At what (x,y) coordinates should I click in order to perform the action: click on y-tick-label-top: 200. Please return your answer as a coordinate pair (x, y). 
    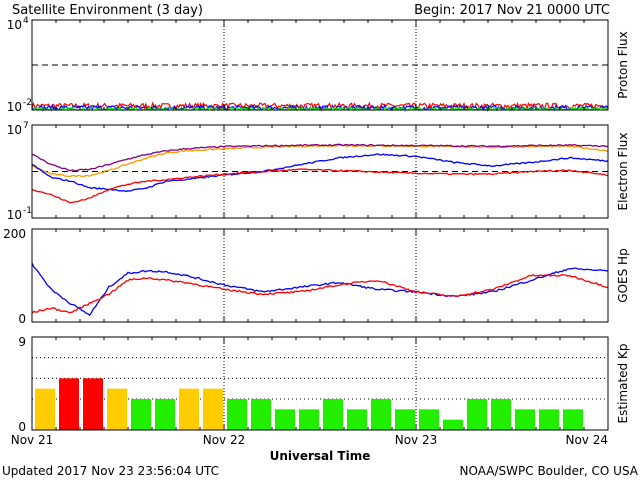
    Looking at the image, I should click on (14, 234).